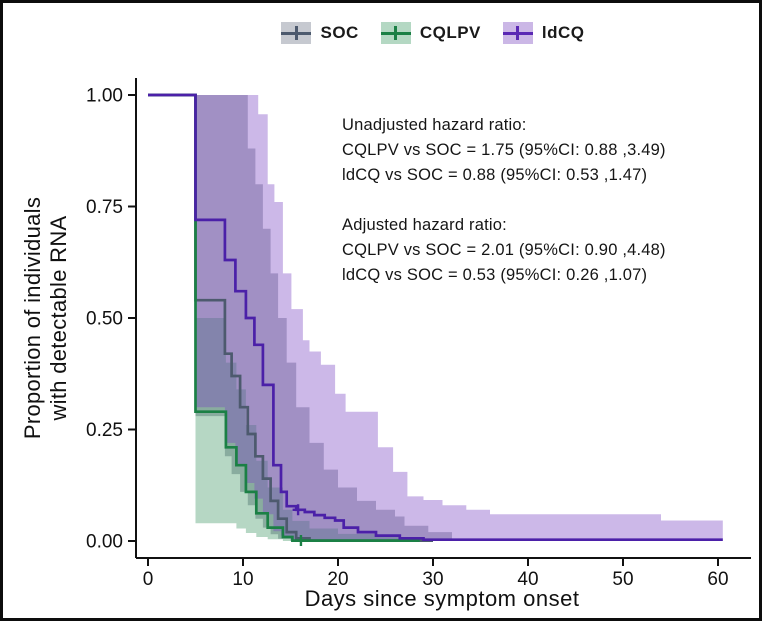 This screenshot has height=621, width=762. I want to click on x-tick-label: 50, so click(622, 579).